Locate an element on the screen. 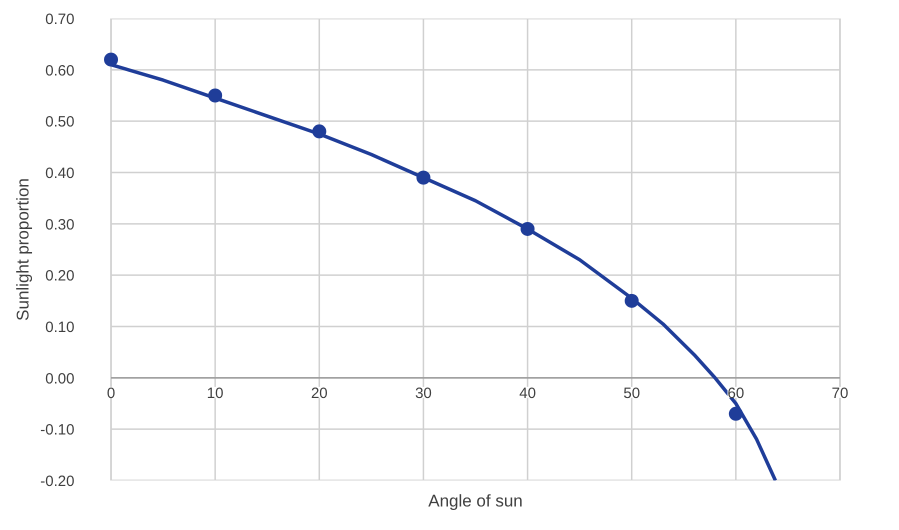  x-tick-label: 30 is located at coordinates (423, 393).